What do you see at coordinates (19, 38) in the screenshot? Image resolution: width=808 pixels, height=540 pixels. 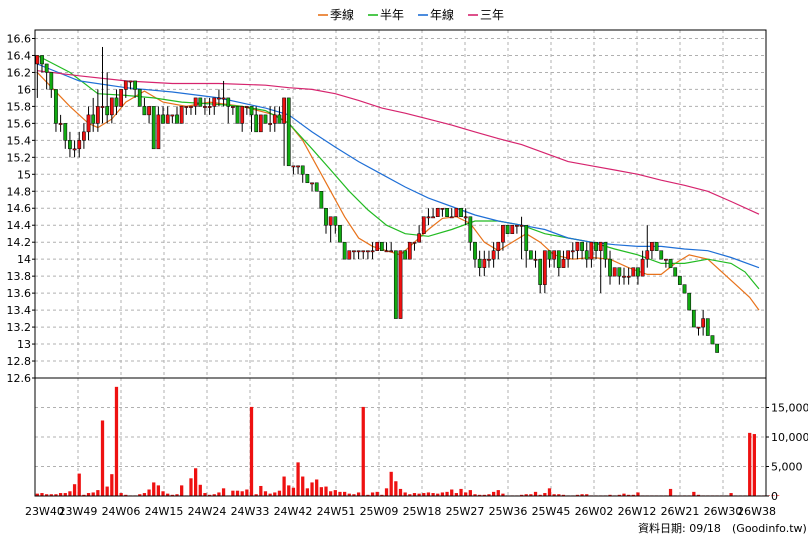 I see `price-tick-label: 16.6` at bounding box center [19, 38].